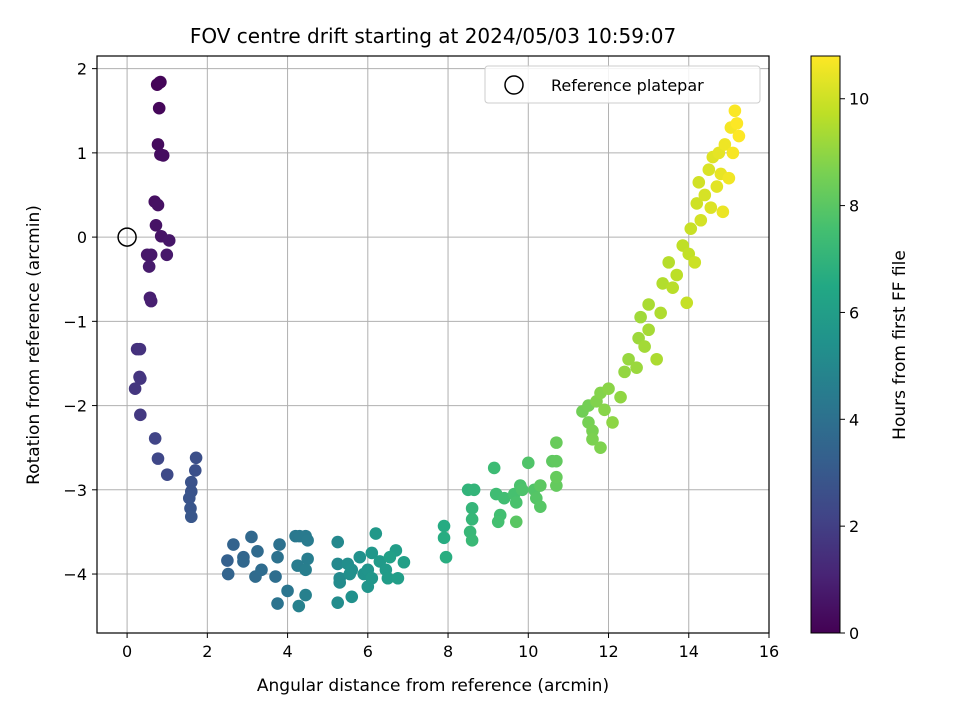 This screenshot has height=720, width=960. What do you see at coordinates (854, 526) in the screenshot?
I see `colorbar-tick-label: 2` at bounding box center [854, 526].